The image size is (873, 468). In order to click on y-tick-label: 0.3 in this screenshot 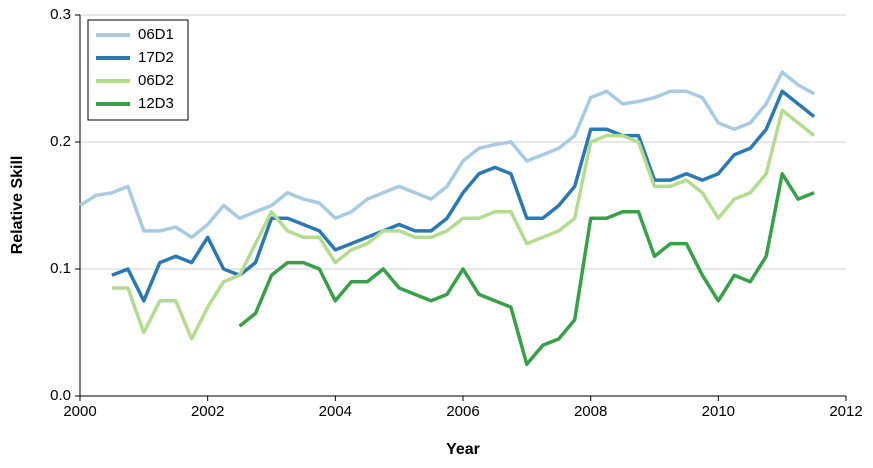, I will do `click(60, 14)`.